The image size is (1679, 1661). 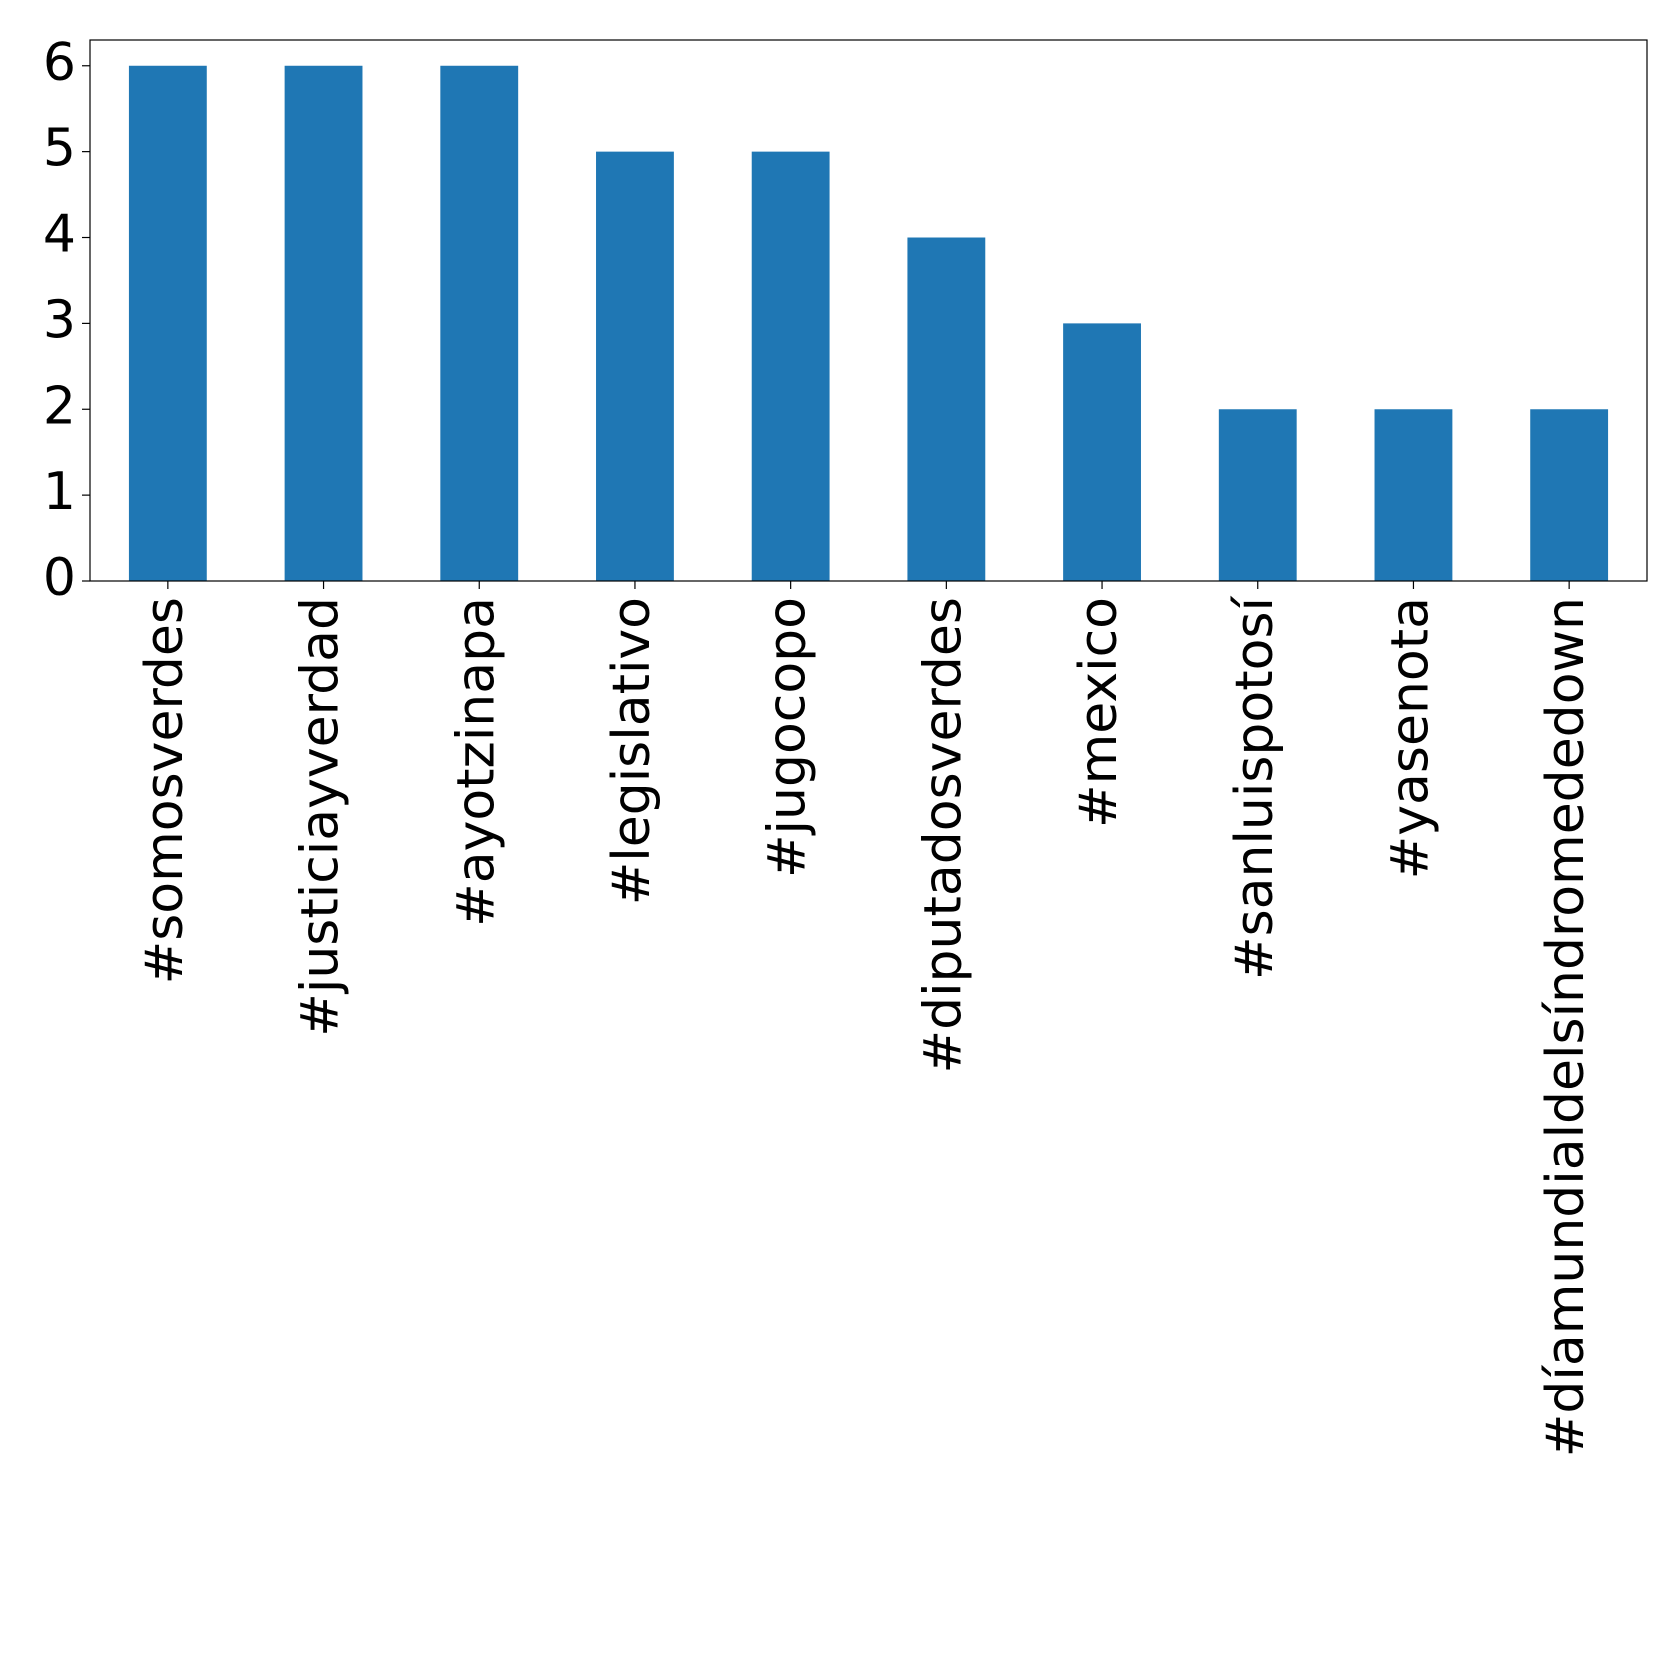 I want to click on y-tick-label: 5, so click(x=59, y=149).